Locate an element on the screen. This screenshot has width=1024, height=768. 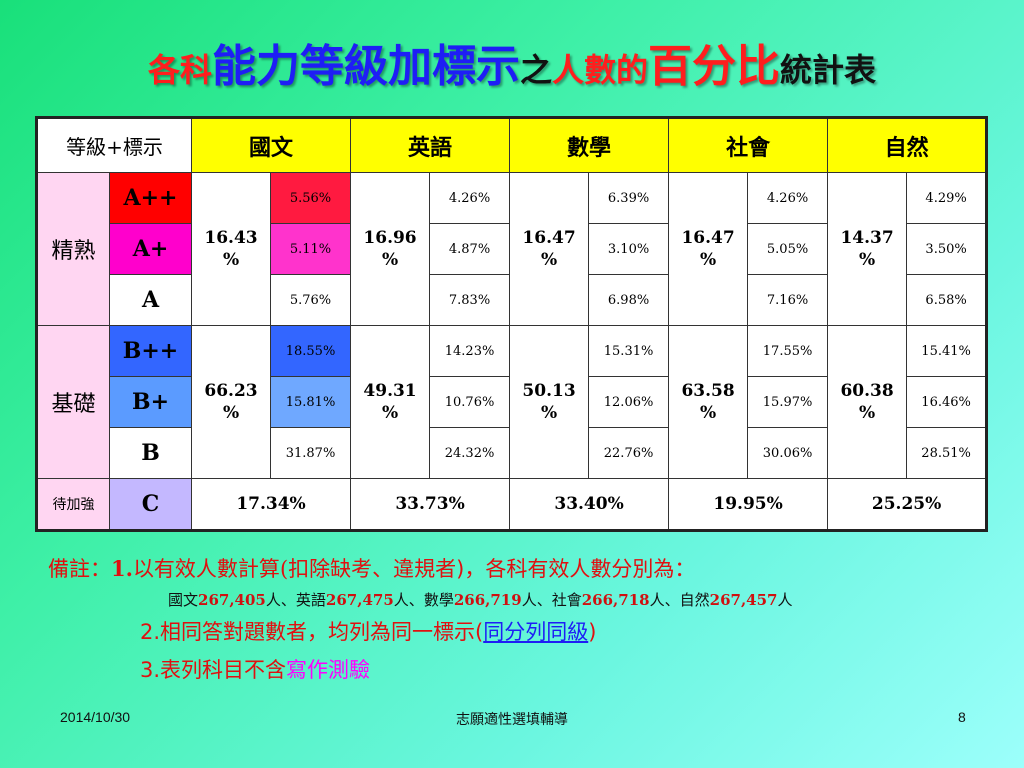
total-value: 66.23 is located at coordinates (231, 391).